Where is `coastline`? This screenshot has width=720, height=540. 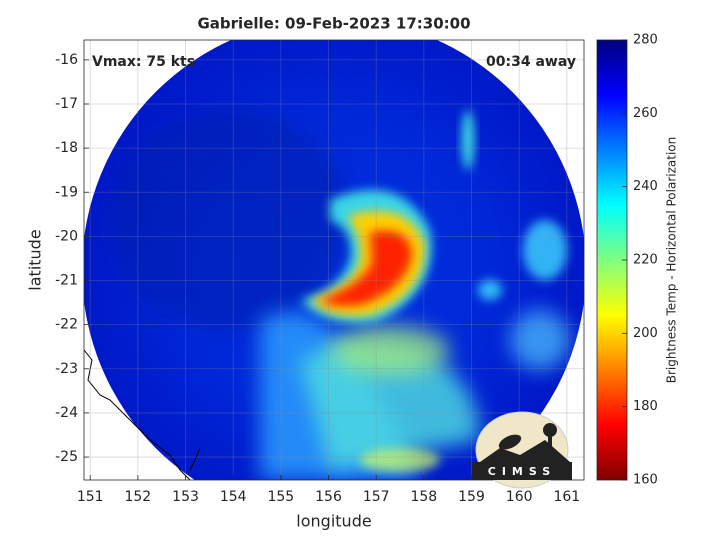 coastline is located at coordinates (142, 414).